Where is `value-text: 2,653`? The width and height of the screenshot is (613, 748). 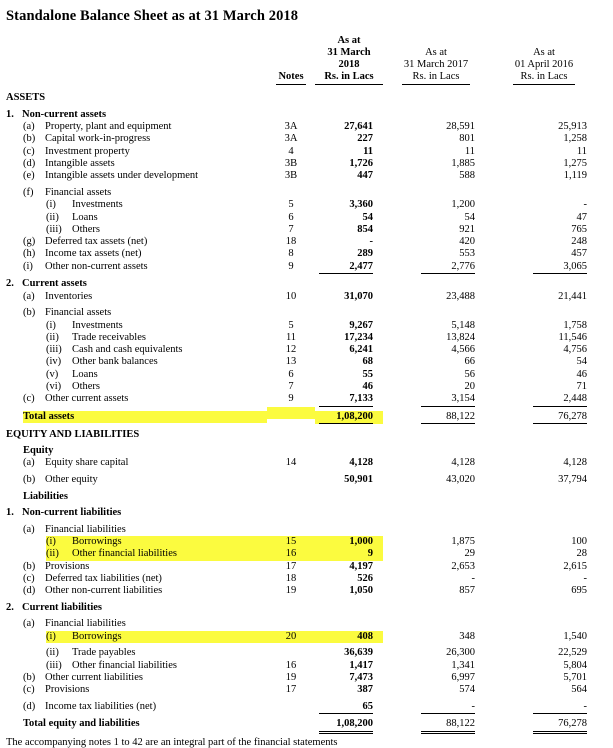 value-text: 2,653 is located at coordinates (463, 566).